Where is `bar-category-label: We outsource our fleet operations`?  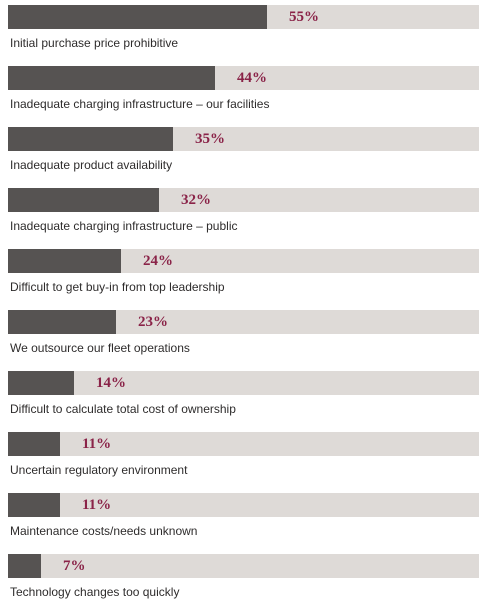 bar-category-label: We outsource our fleet operations is located at coordinates (100, 348).